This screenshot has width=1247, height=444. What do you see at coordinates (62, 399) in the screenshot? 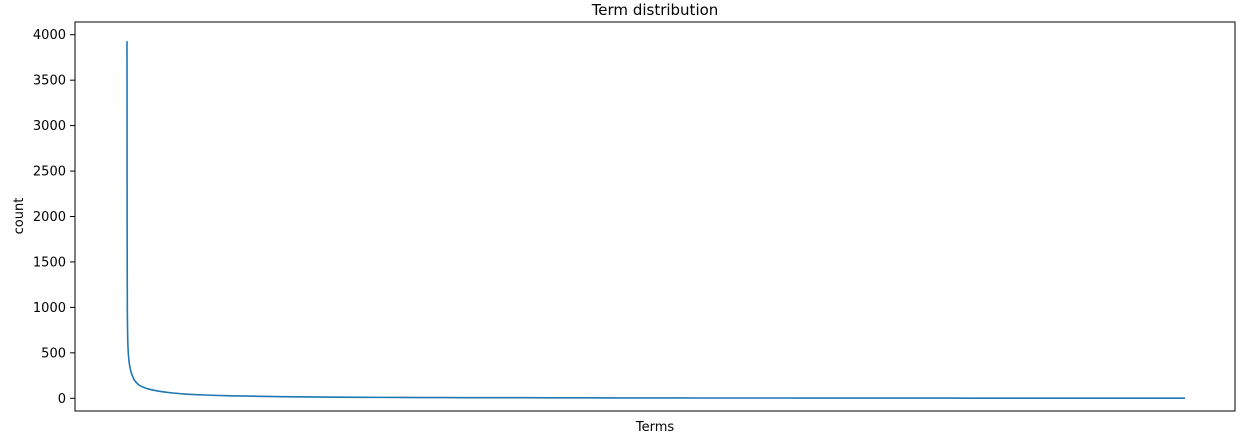
I see `y-tick-label: 0` at bounding box center [62, 399].